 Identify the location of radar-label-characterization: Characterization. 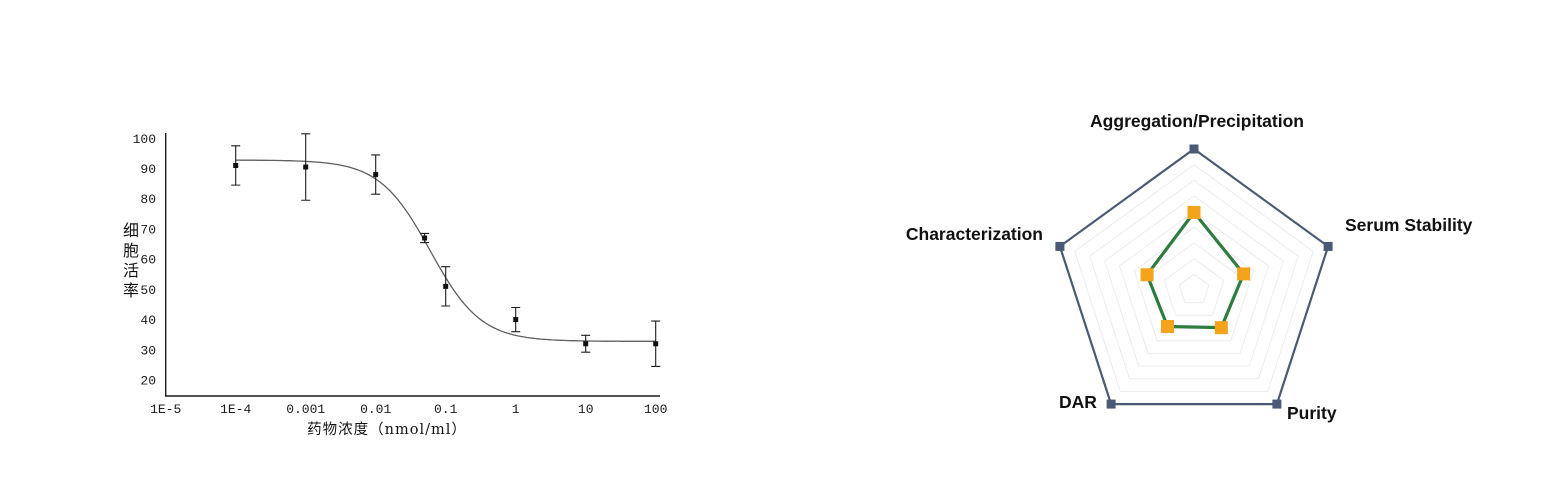
(974, 234).